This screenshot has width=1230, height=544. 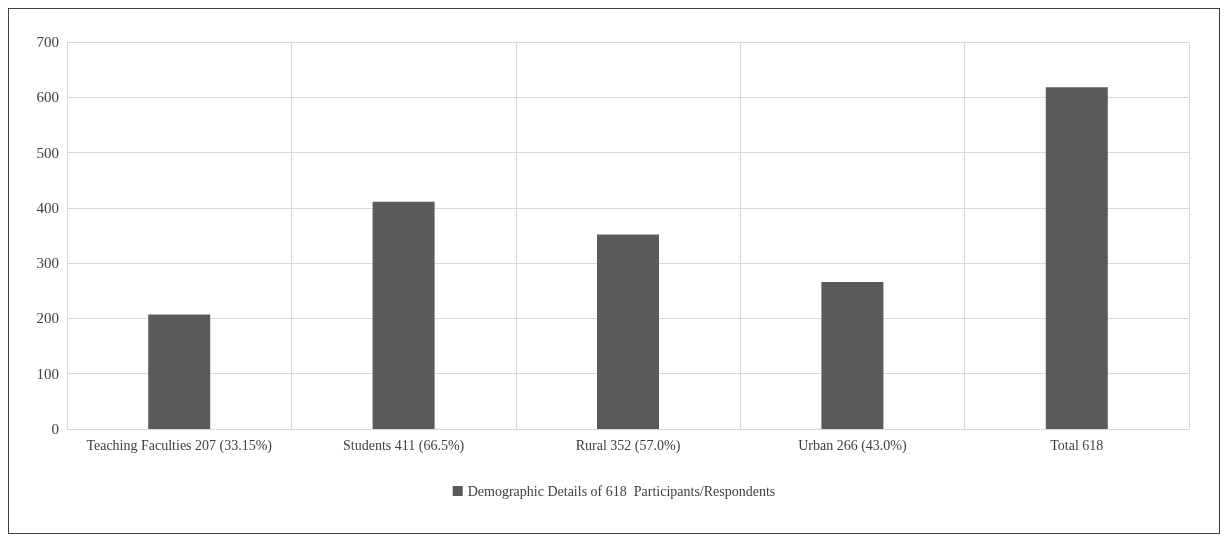 I want to click on x-tick-label: Students 411 (66.5%), so click(x=404, y=446).